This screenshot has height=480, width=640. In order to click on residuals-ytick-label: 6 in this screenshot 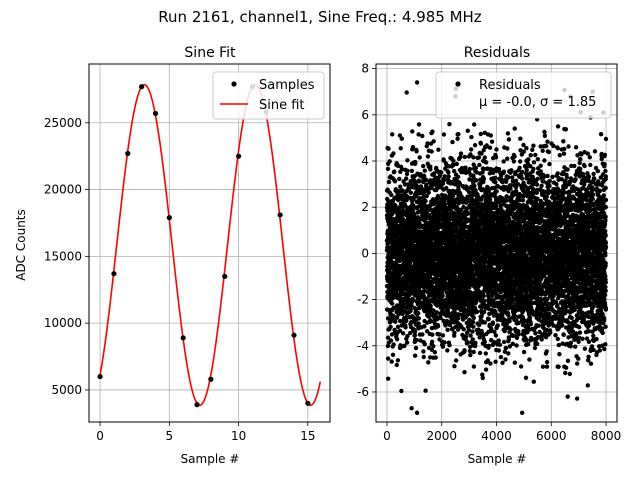, I will do `click(365, 115)`.